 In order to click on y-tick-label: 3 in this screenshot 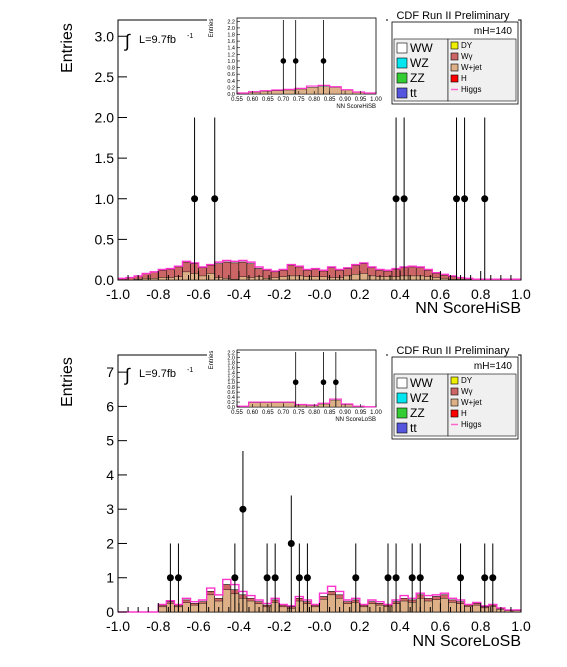, I will do `click(110, 509)`.